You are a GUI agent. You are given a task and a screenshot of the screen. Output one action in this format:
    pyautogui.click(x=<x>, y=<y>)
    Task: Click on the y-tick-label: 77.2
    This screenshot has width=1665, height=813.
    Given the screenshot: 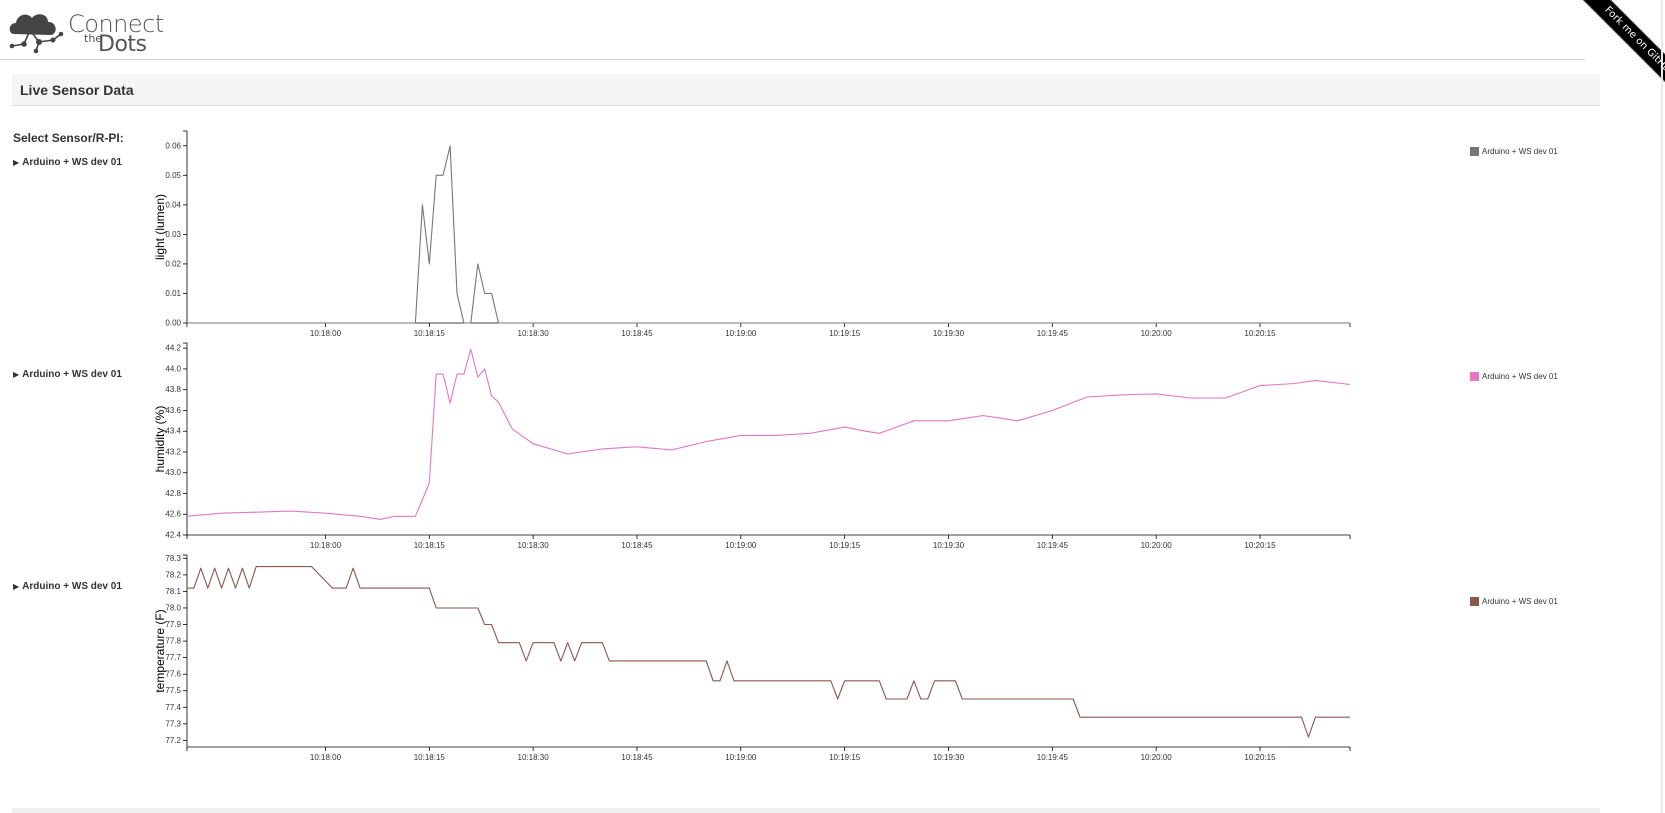 What is the action you would take?
    pyautogui.click(x=173, y=740)
    